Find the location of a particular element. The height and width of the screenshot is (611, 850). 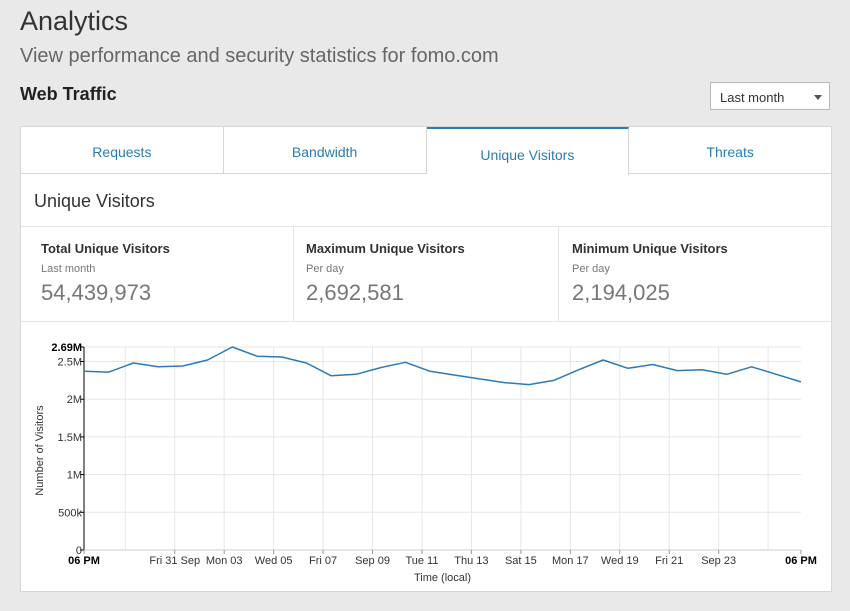

y-tick-label: 1.5M is located at coordinates (70, 438).